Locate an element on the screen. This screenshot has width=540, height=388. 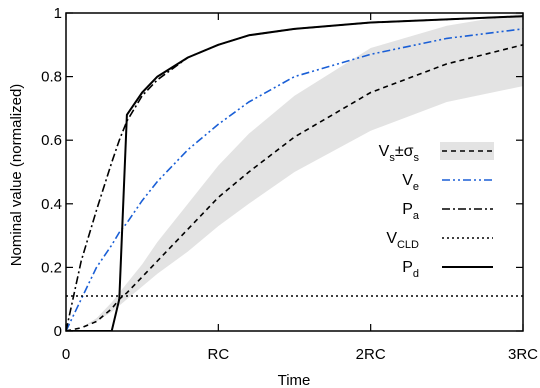
y-tick-label: 0 is located at coordinates (58, 331).